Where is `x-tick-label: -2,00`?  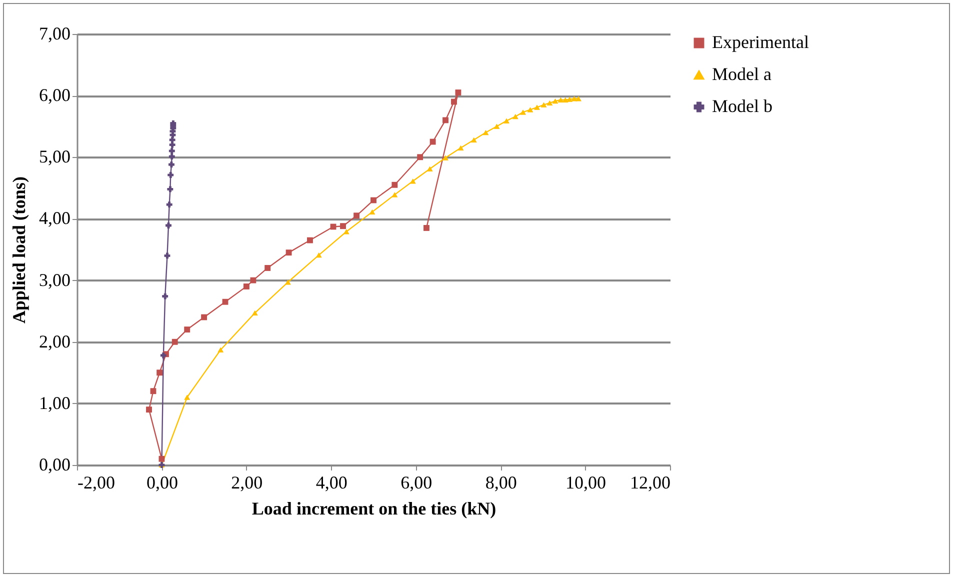
x-tick-label: -2,00 is located at coordinates (96, 482).